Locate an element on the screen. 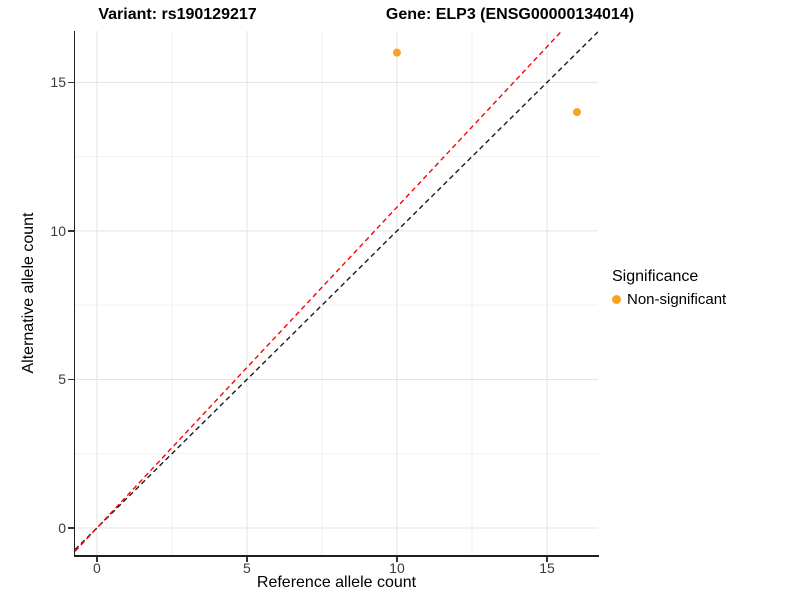 Image resolution: width=800 pixels, height=600 pixels. legend-title: Significance is located at coordinates (655, 276).